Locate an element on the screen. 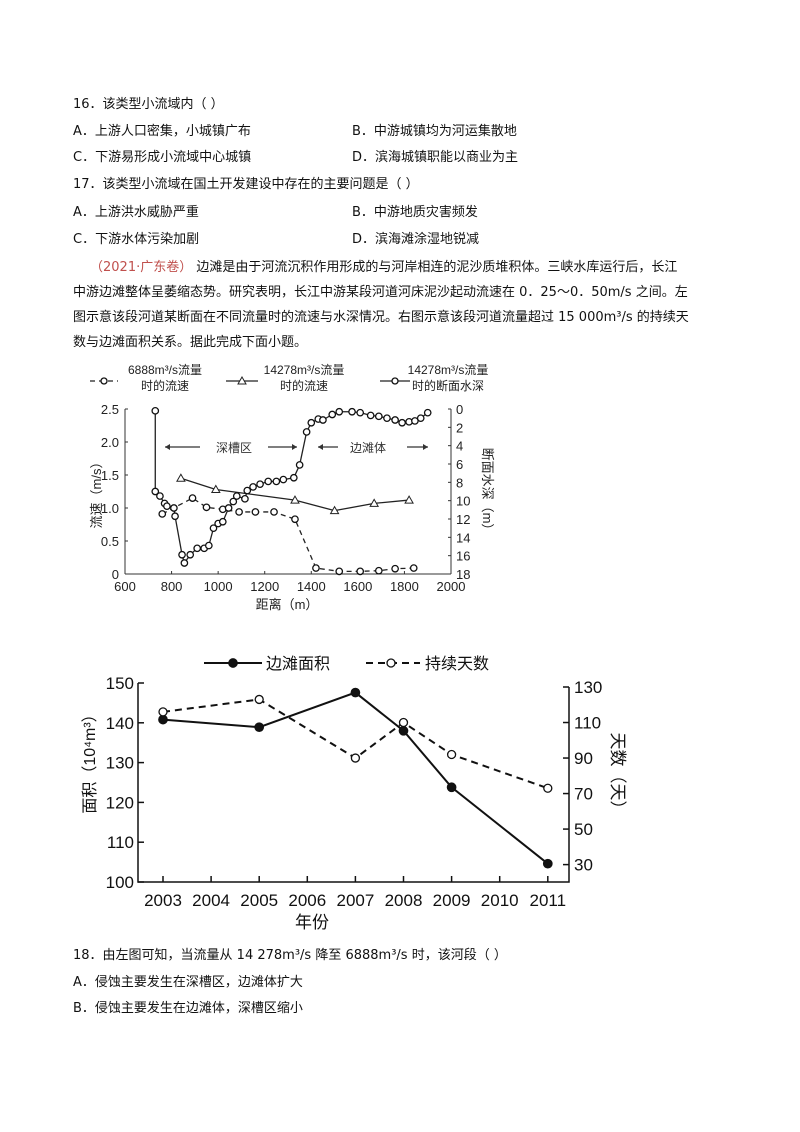  y2-tick-label: 18 is located at coordinates (463, 574).